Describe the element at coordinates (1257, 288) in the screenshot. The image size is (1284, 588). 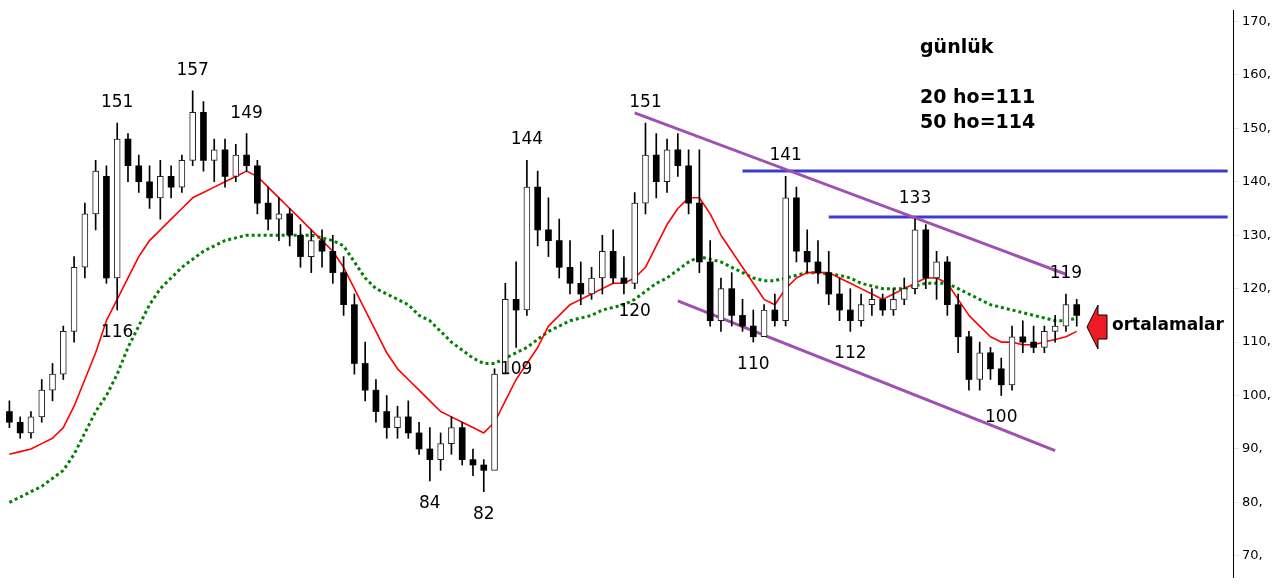
I see `y-tick-label: 120,` at that location.